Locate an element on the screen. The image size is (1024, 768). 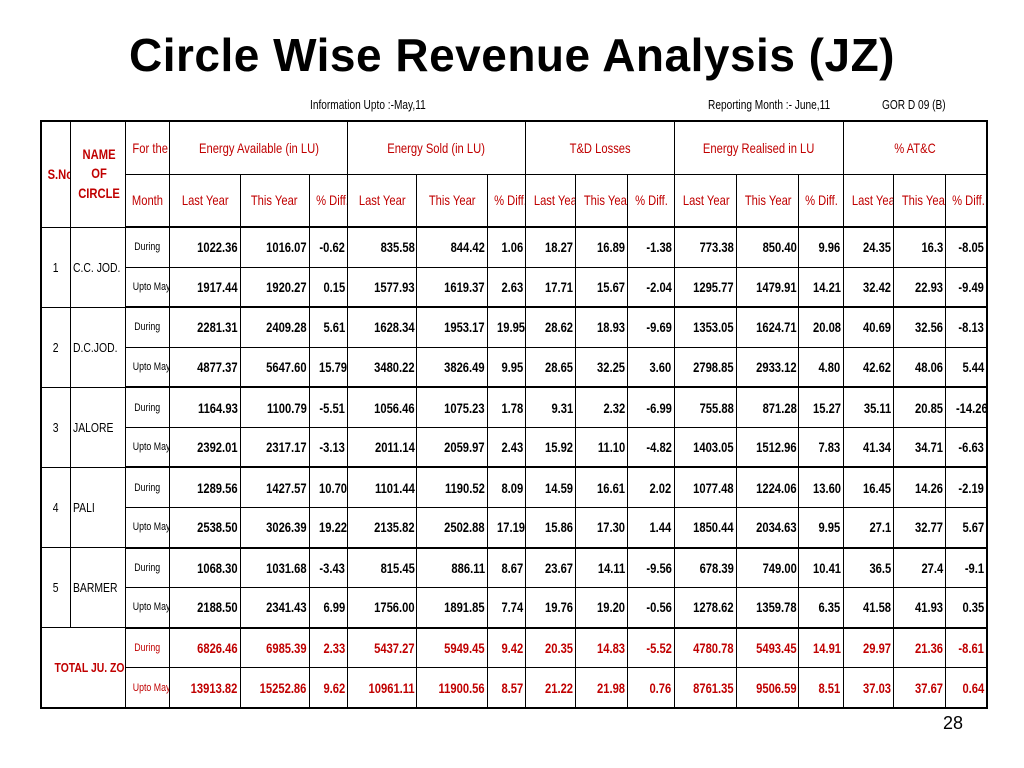
cell-value: 2933.12 is located at coordinates (768, 367).